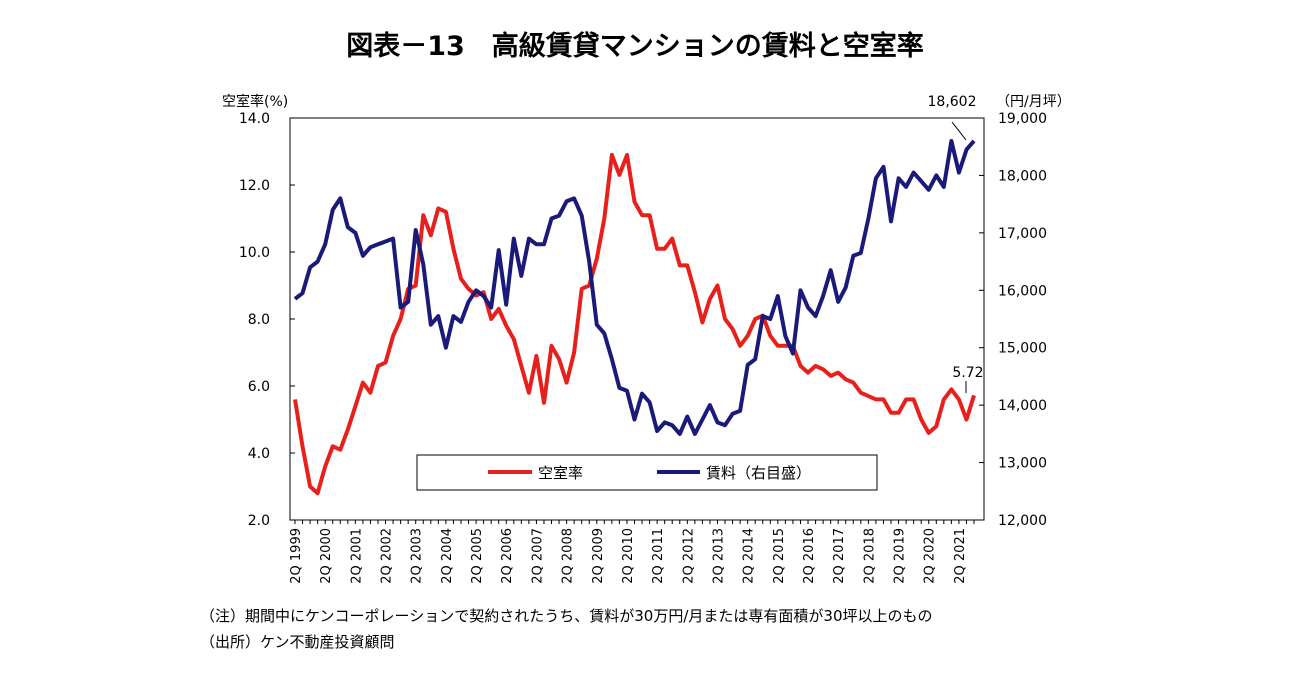 The image size is (1312, 691). I want to click on annotation-leader-rent, so click(959, 131).